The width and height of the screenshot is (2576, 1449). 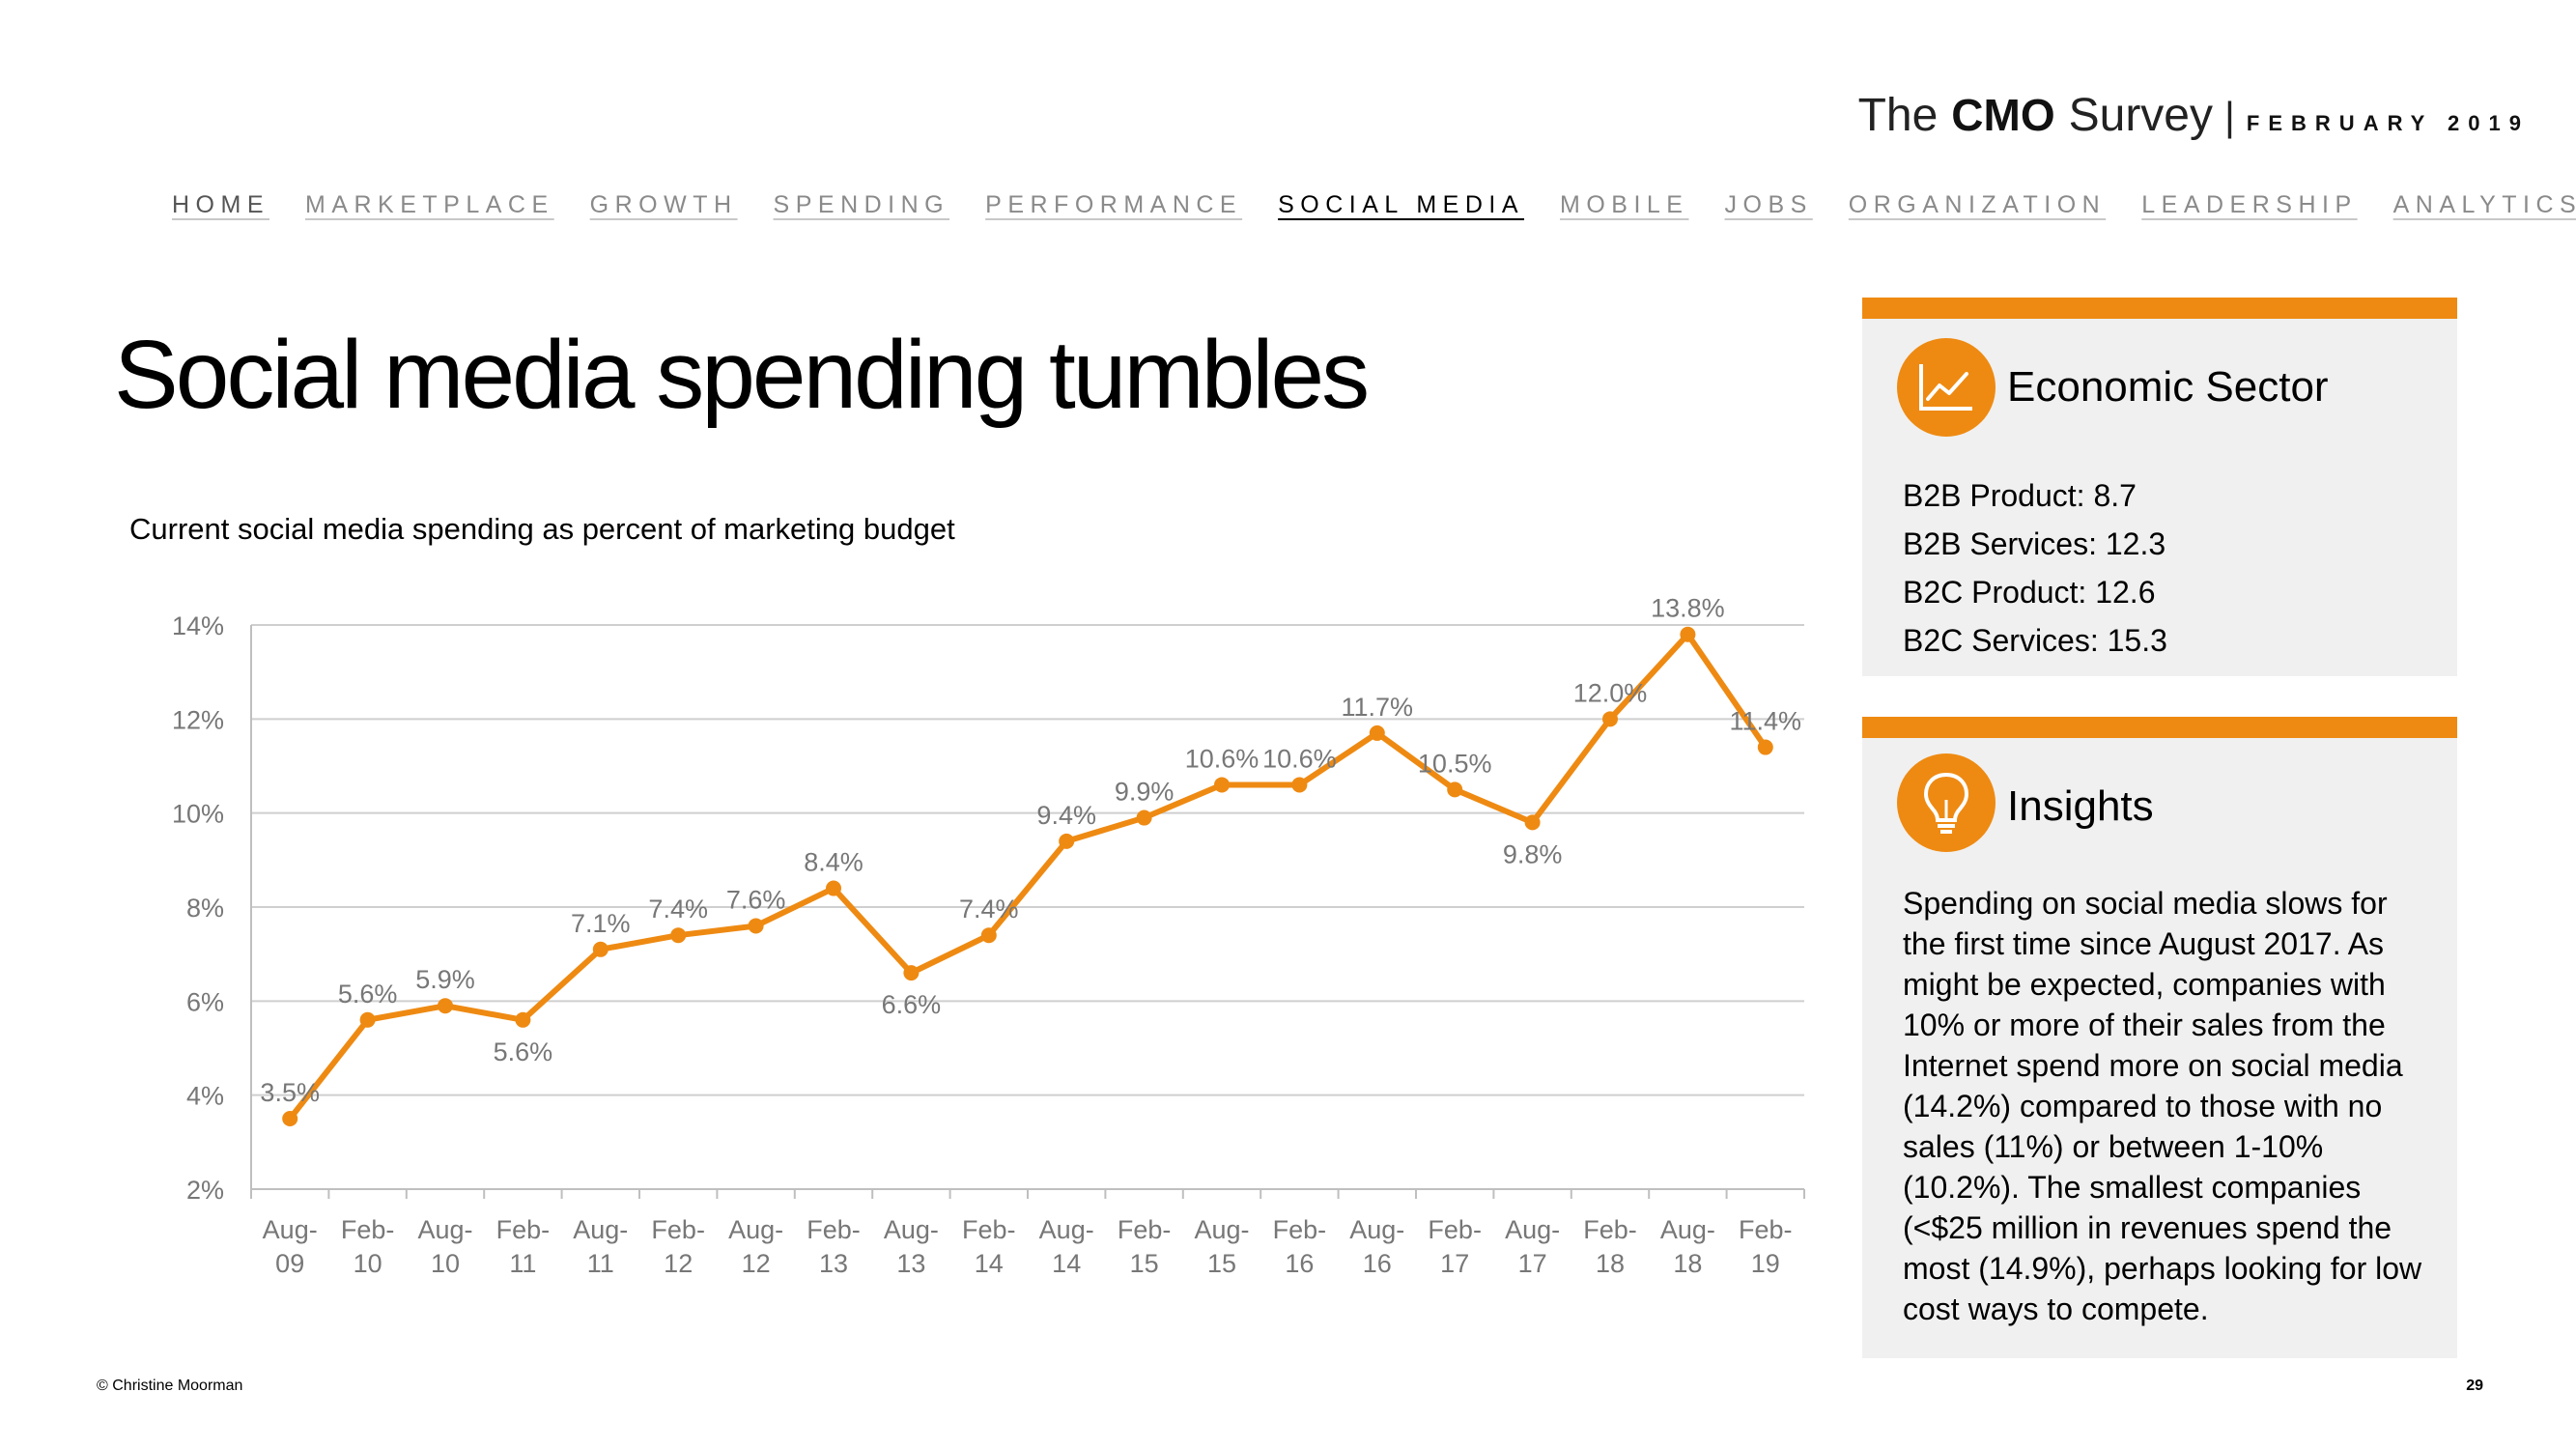 I want to click on copyright: © Christine Moorman, so click(x=170, y=1386).